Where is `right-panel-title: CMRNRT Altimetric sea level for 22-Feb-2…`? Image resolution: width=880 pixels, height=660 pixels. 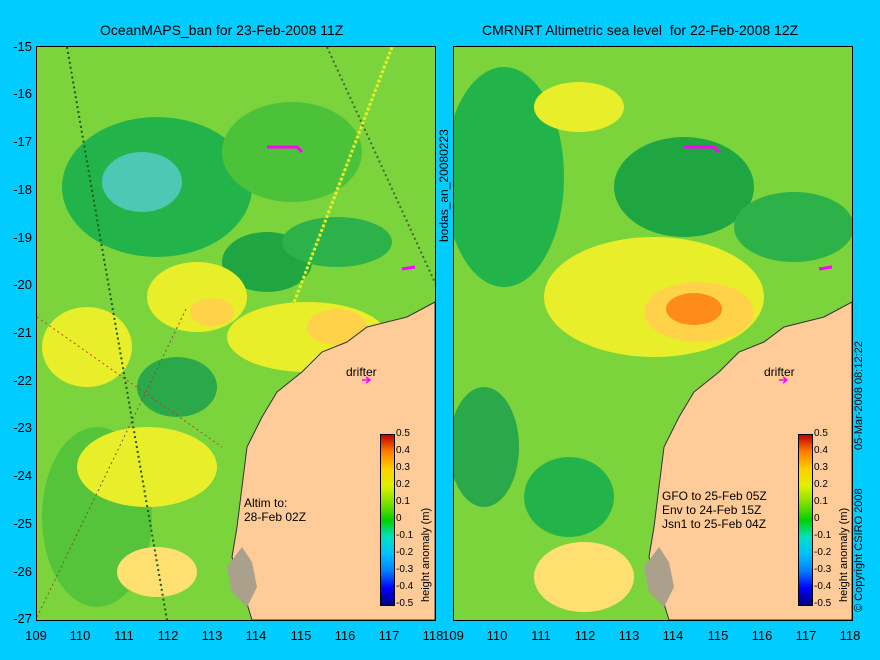
right-panel-title: CMRNRT Altimetric sea level for 22-Feb-2… is located at coordinates (640, 30).